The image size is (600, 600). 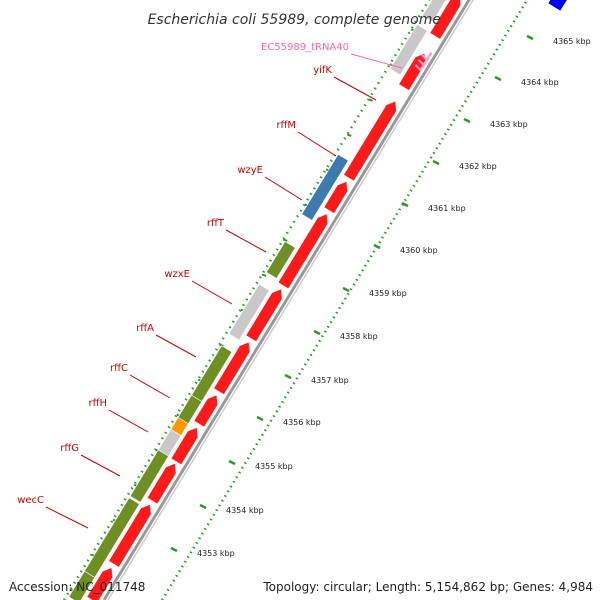 I want to click on accession-text: Accession: NC_011748, so click(x=77, y=587).